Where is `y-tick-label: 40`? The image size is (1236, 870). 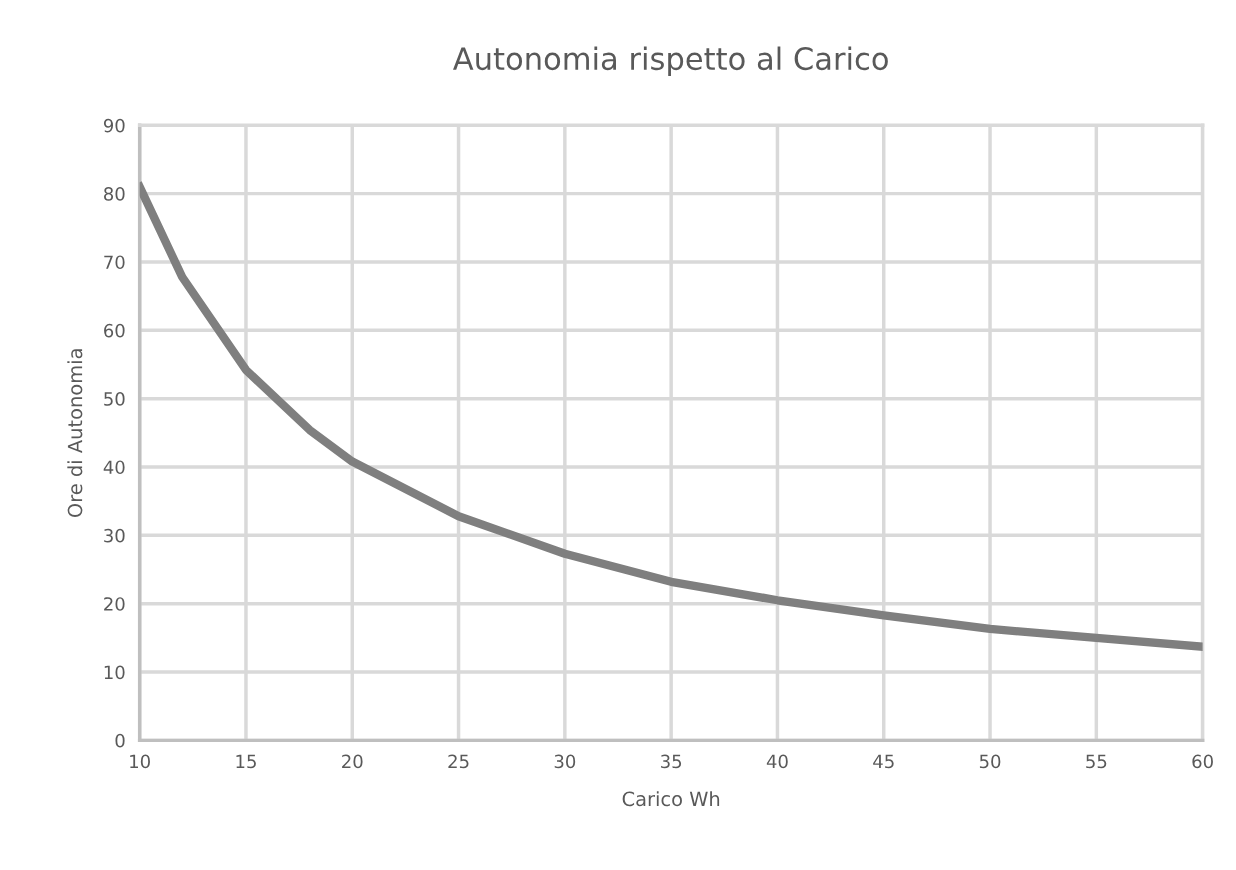 y-tick-label: 40 is located at coordinates (114, 467).